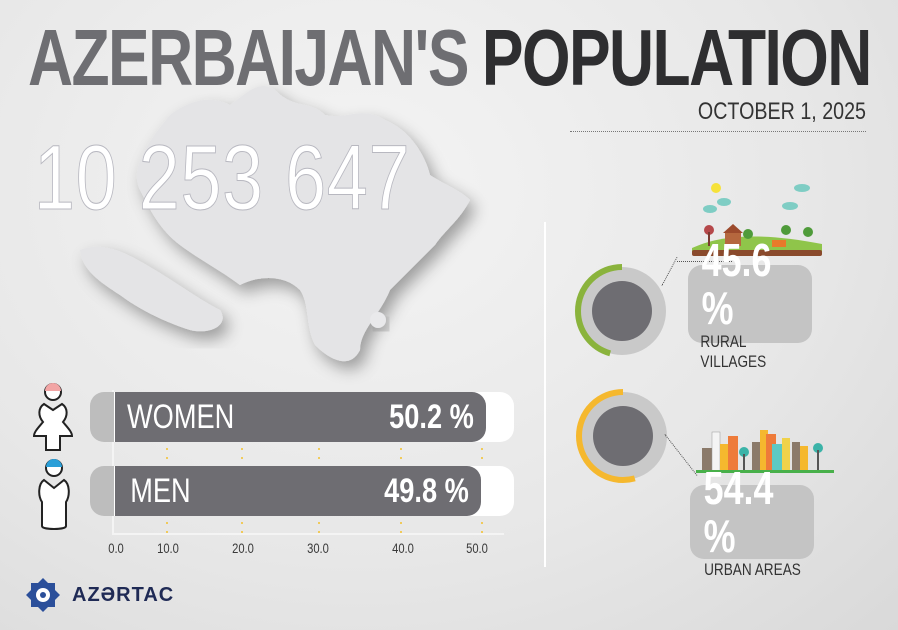  Describe the element at coordinates (477, 548) in the screenshot. I see `x-tick-50: 50.0` at that location.